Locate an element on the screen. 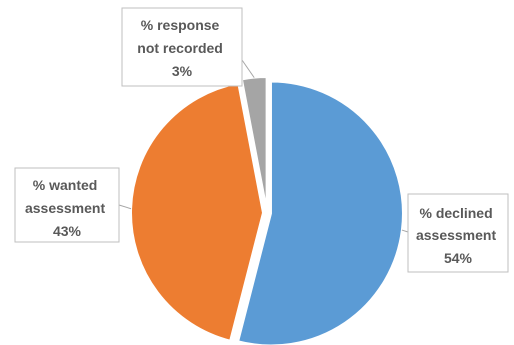  callout-not-recorded-line1: % response is located at coordinates (180, 25).